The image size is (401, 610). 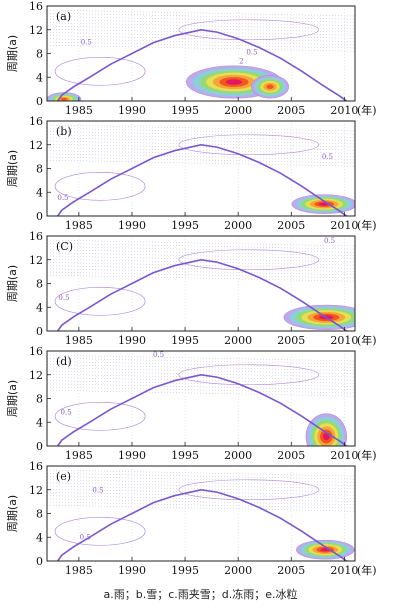 I want to click on panel-label: (a), so click(x=63, y=16).